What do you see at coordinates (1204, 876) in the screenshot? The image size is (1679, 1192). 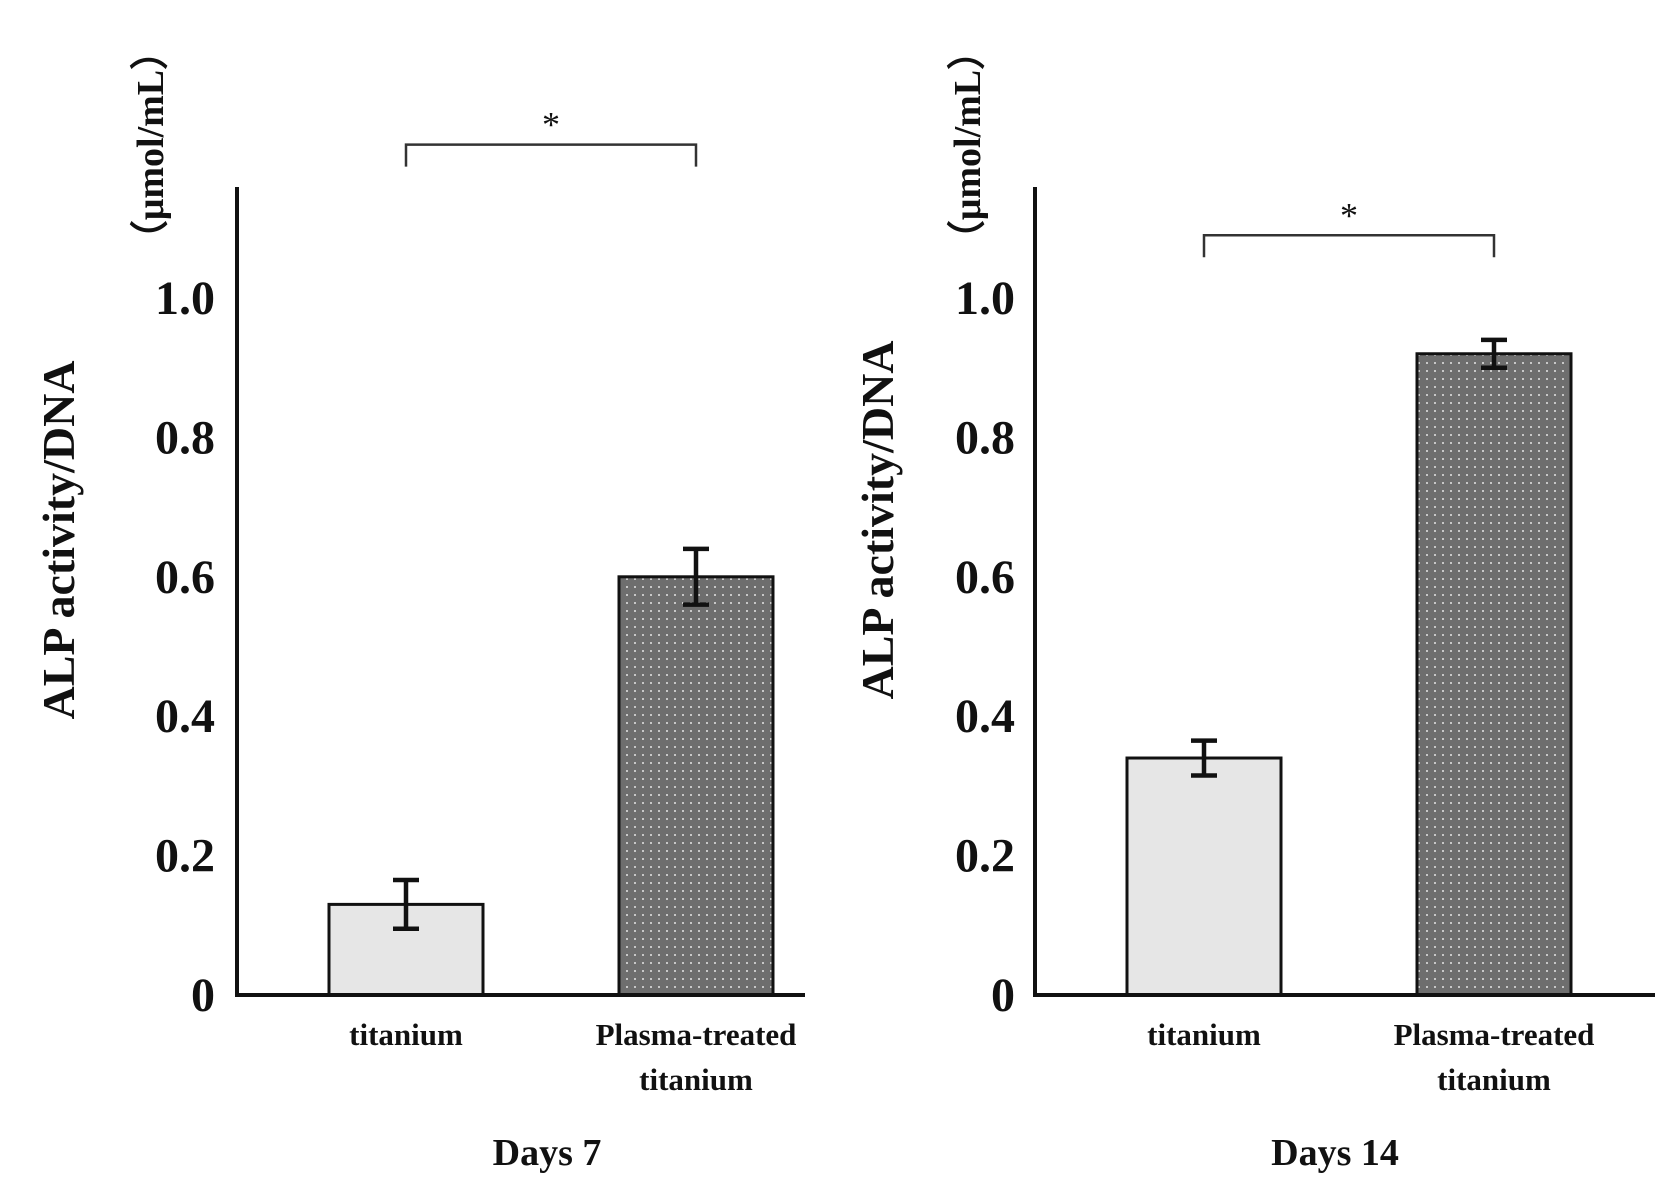 I see `bar-titanium` at bounding box center [1204, 876].